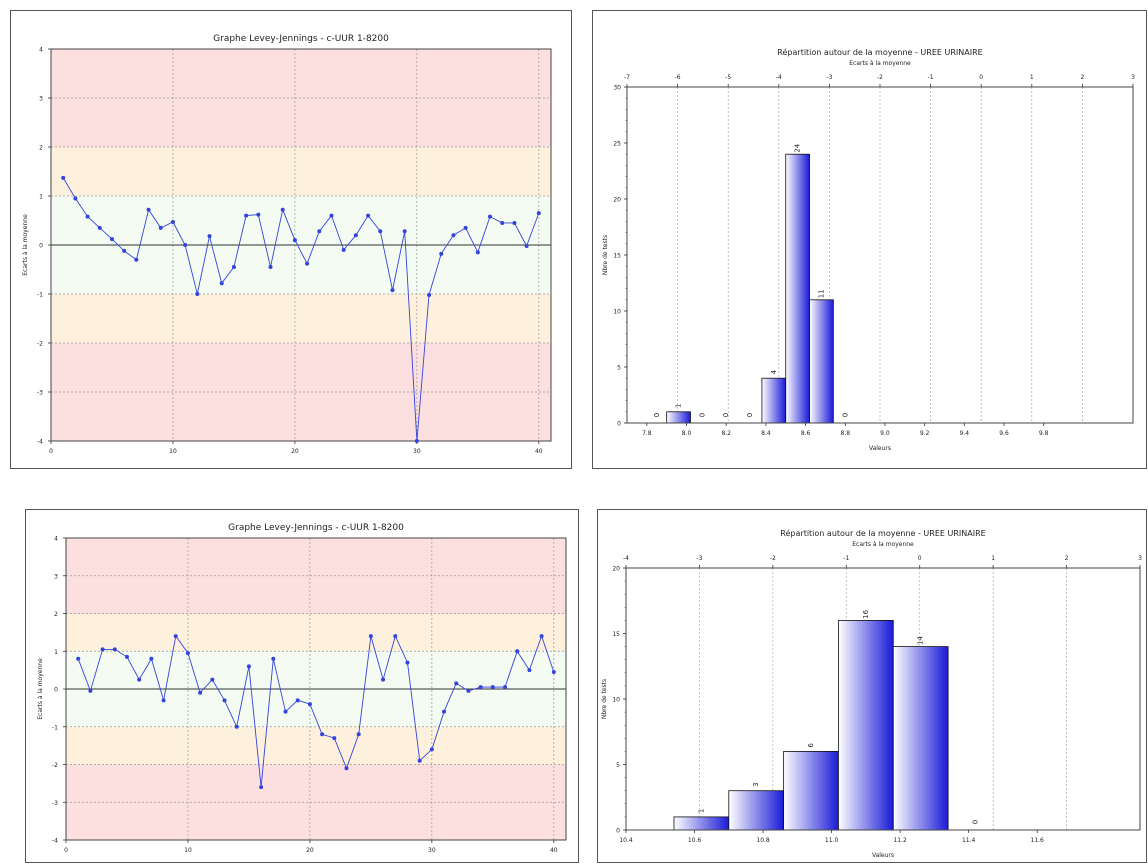 The height and width of the screenshot is (864, 1148). I want to click on y-tick-label: 0, so click(618, 831).